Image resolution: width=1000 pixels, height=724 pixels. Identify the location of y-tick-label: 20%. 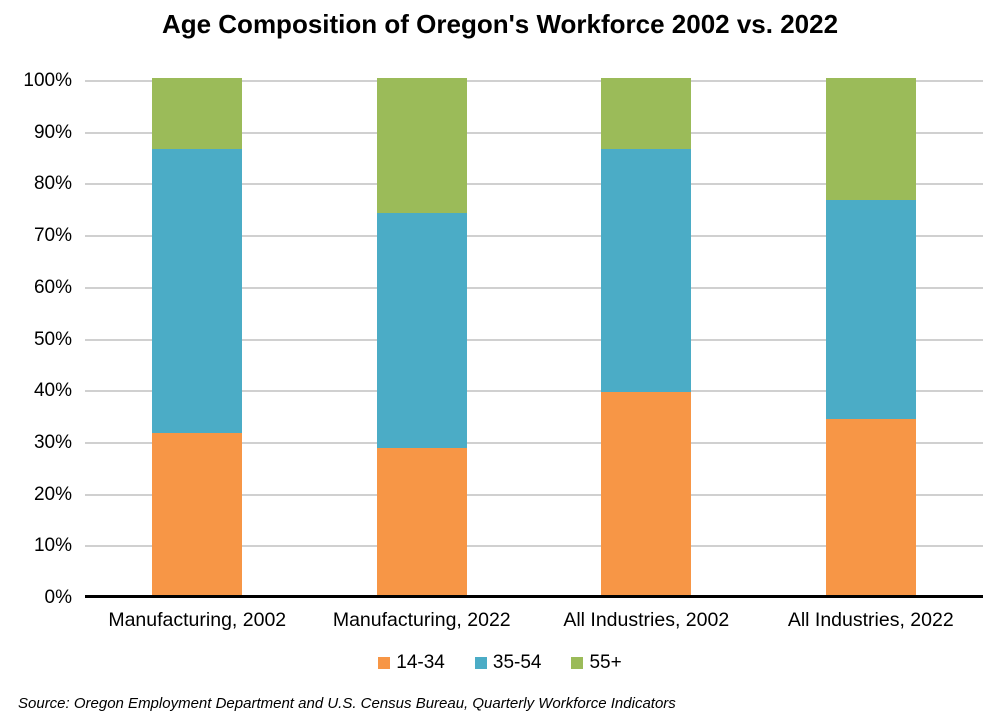
(52, 494).